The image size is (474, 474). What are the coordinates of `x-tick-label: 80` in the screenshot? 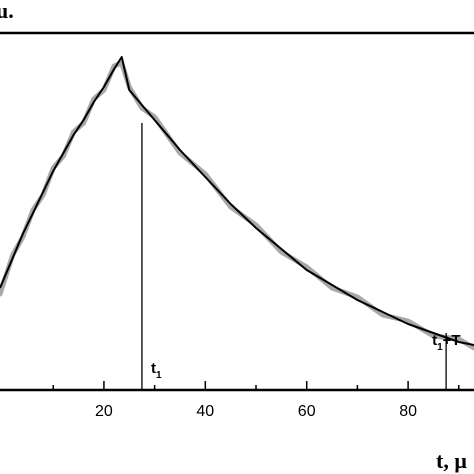 It's located at (408, 411).